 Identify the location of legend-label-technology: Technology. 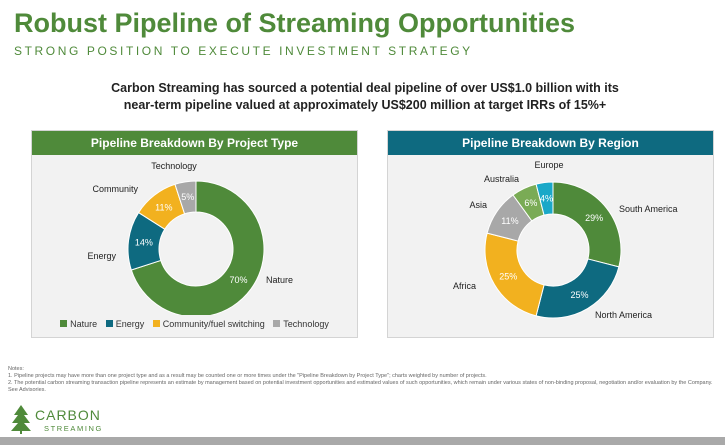
(306, 324).